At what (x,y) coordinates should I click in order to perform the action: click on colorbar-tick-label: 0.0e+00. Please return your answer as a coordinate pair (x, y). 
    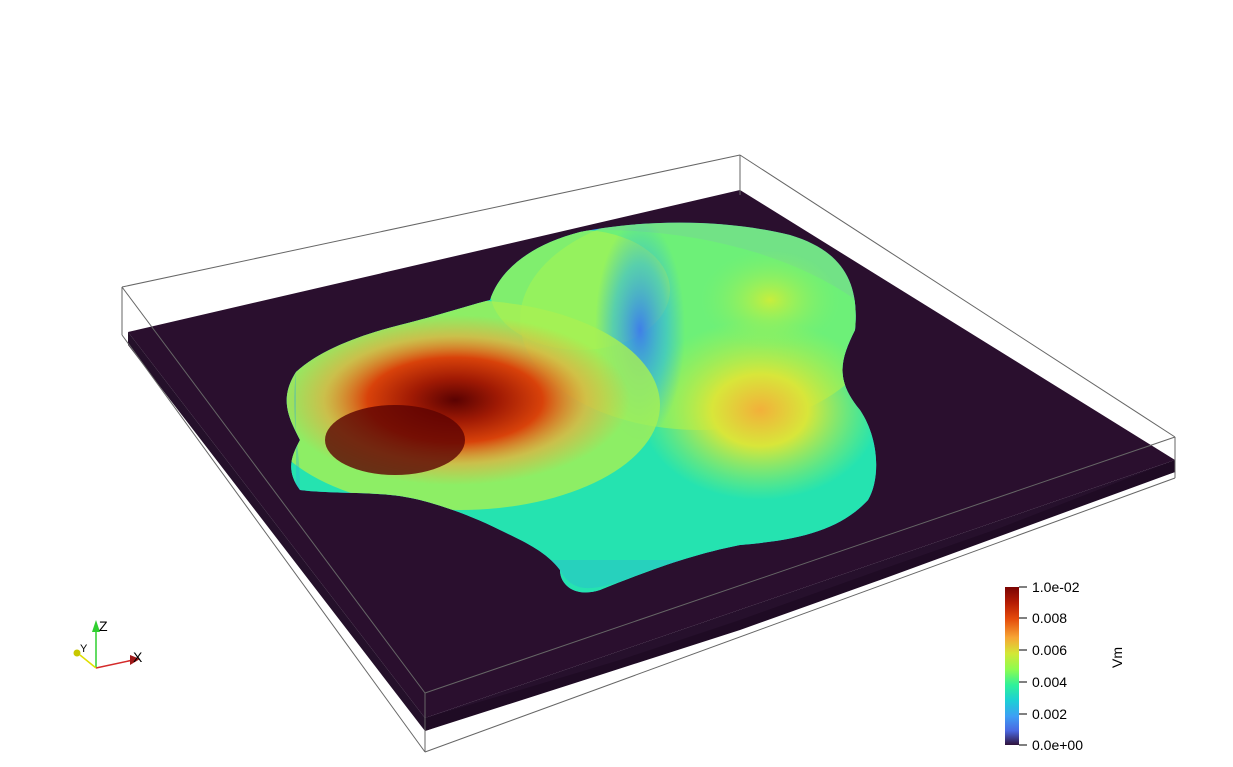
    Looking at the image, I should click on (1057, 745).